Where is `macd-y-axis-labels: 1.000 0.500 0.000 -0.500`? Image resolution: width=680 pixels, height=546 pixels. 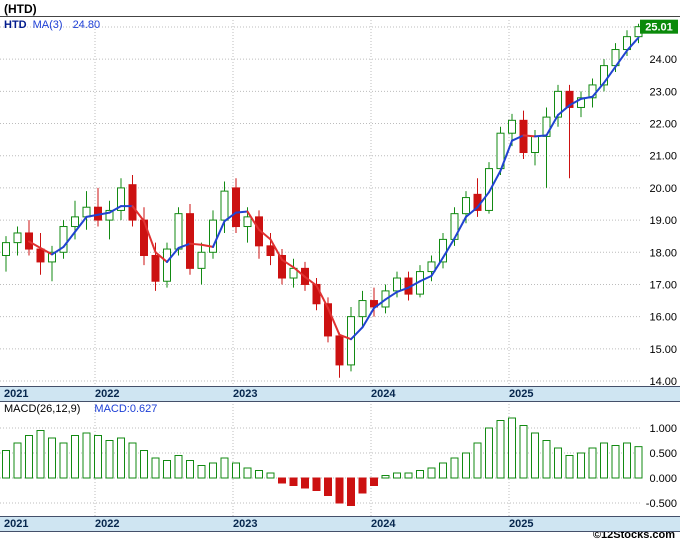 macd-y-axis-labels: 1.000 0.500 0.000 -0.500 is located at coordinates (661, 466).